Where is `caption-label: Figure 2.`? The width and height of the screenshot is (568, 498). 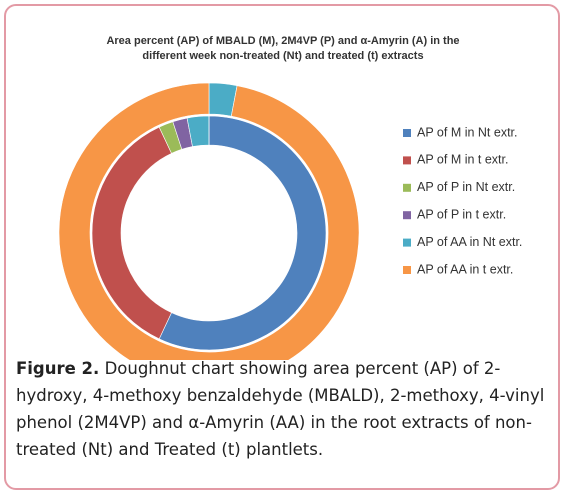 caption-label: Figure 2. is located at coordinates (58, 368).